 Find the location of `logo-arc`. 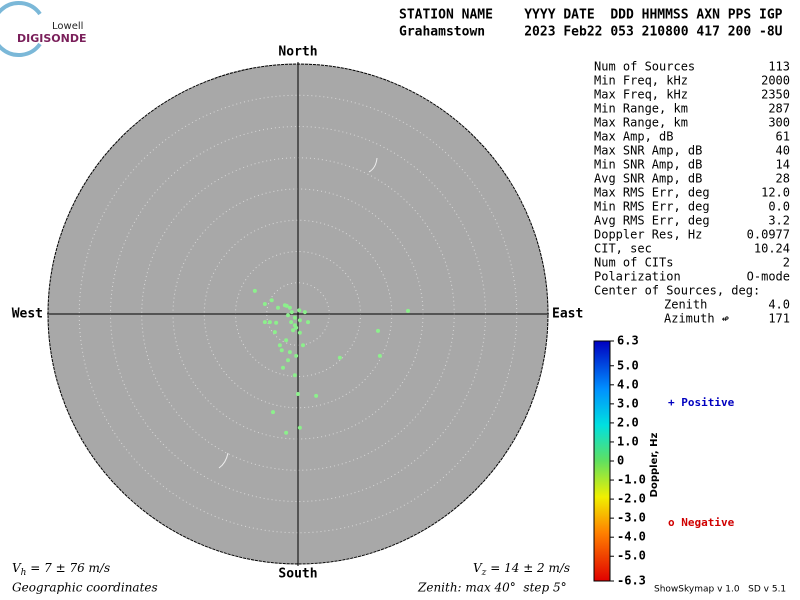

logo-arc is located at coordinates (21, 29).